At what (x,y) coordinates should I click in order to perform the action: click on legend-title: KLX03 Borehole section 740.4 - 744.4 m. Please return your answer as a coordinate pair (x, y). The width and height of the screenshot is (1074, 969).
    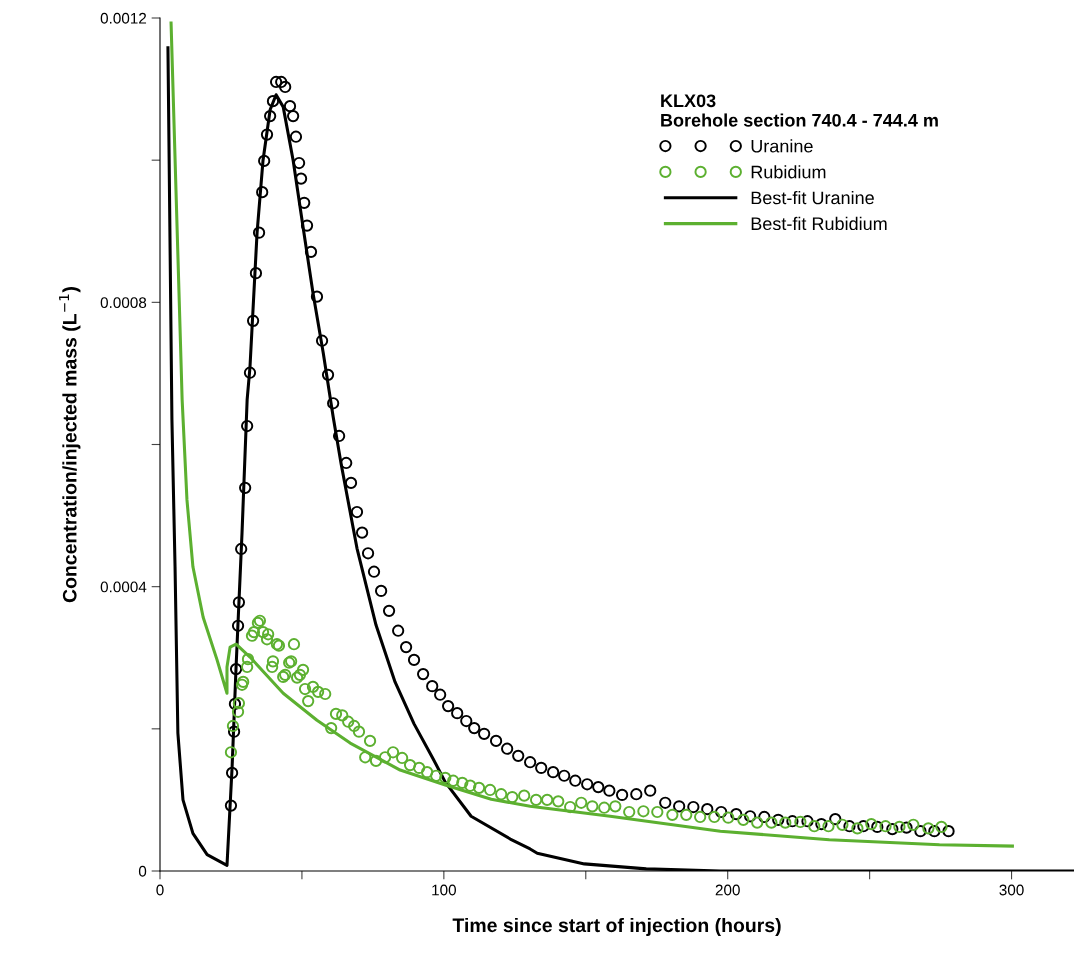
    Looking at the image, I should click on (799, 110).